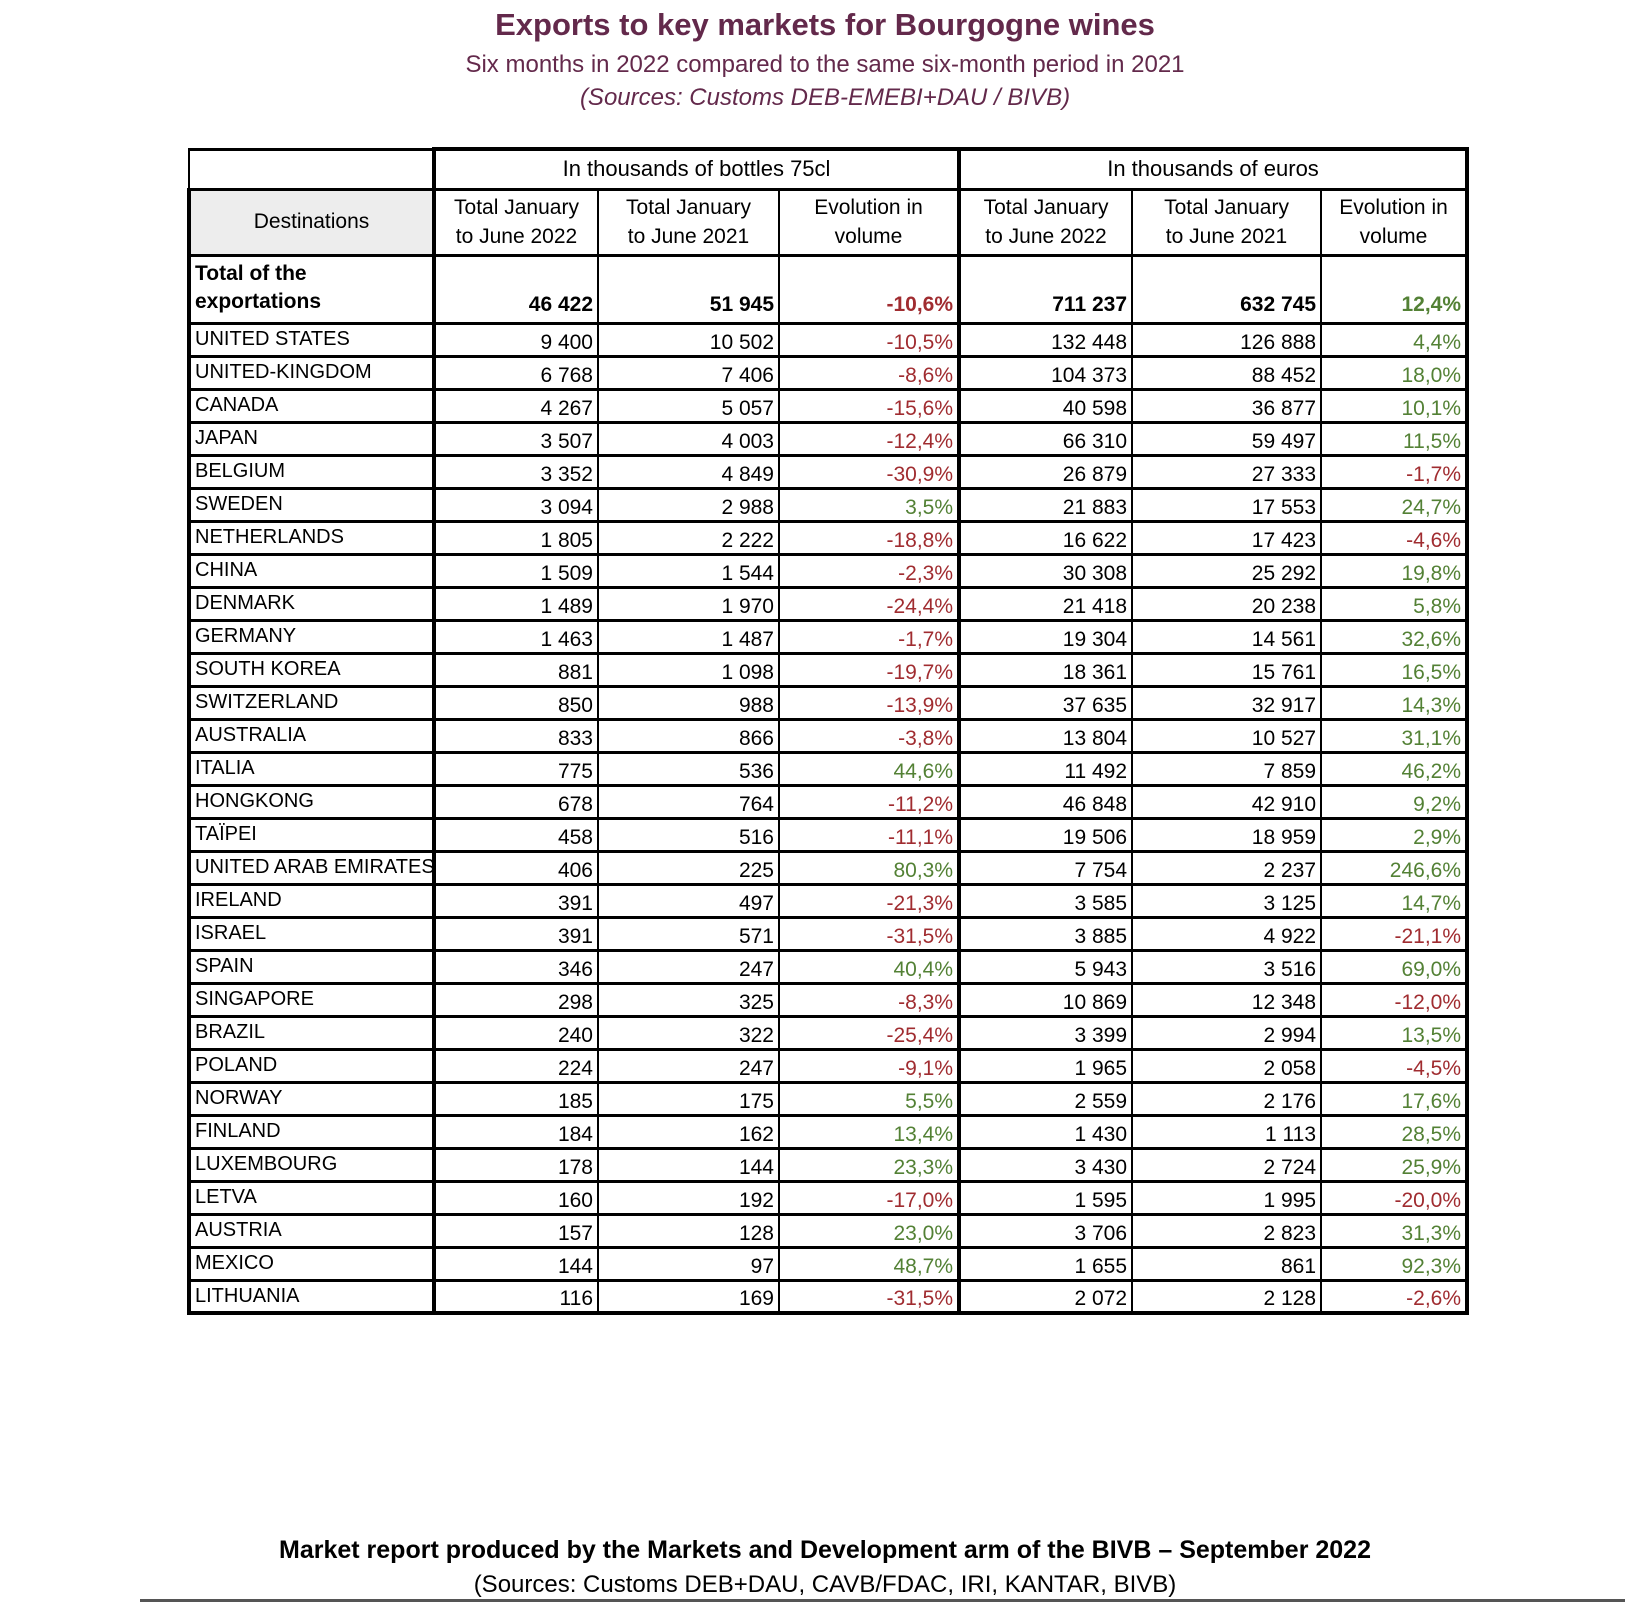  Describe the element at coordinates (1226, 237) in the screenshot. I see `col-header-line: to June 2021` at that location.